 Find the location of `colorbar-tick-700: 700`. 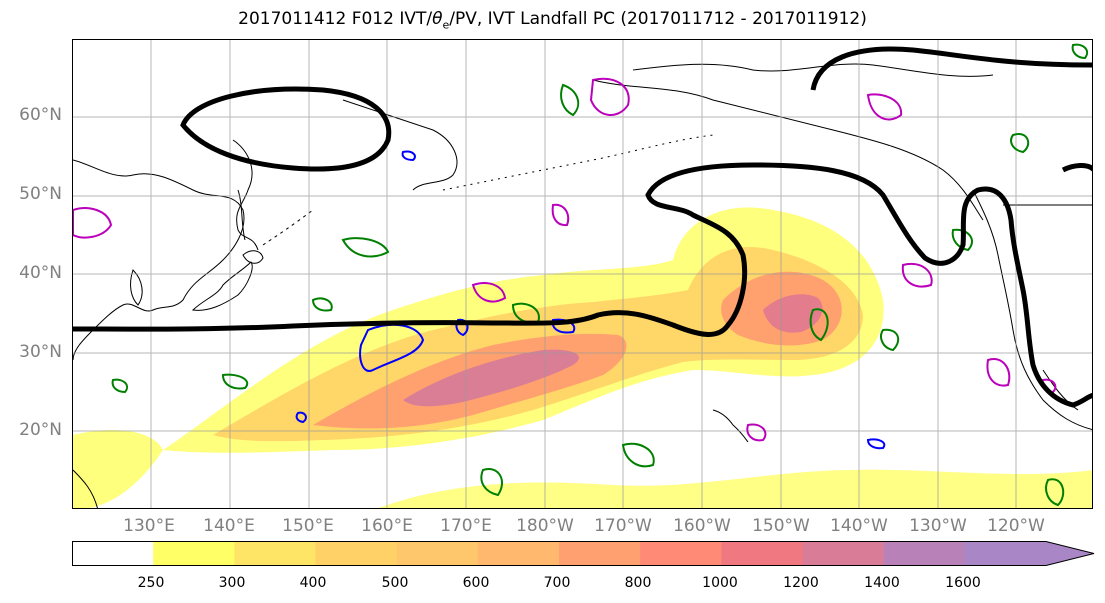

colorbar-tick-700: 700 is located at coordinates (557, 583).